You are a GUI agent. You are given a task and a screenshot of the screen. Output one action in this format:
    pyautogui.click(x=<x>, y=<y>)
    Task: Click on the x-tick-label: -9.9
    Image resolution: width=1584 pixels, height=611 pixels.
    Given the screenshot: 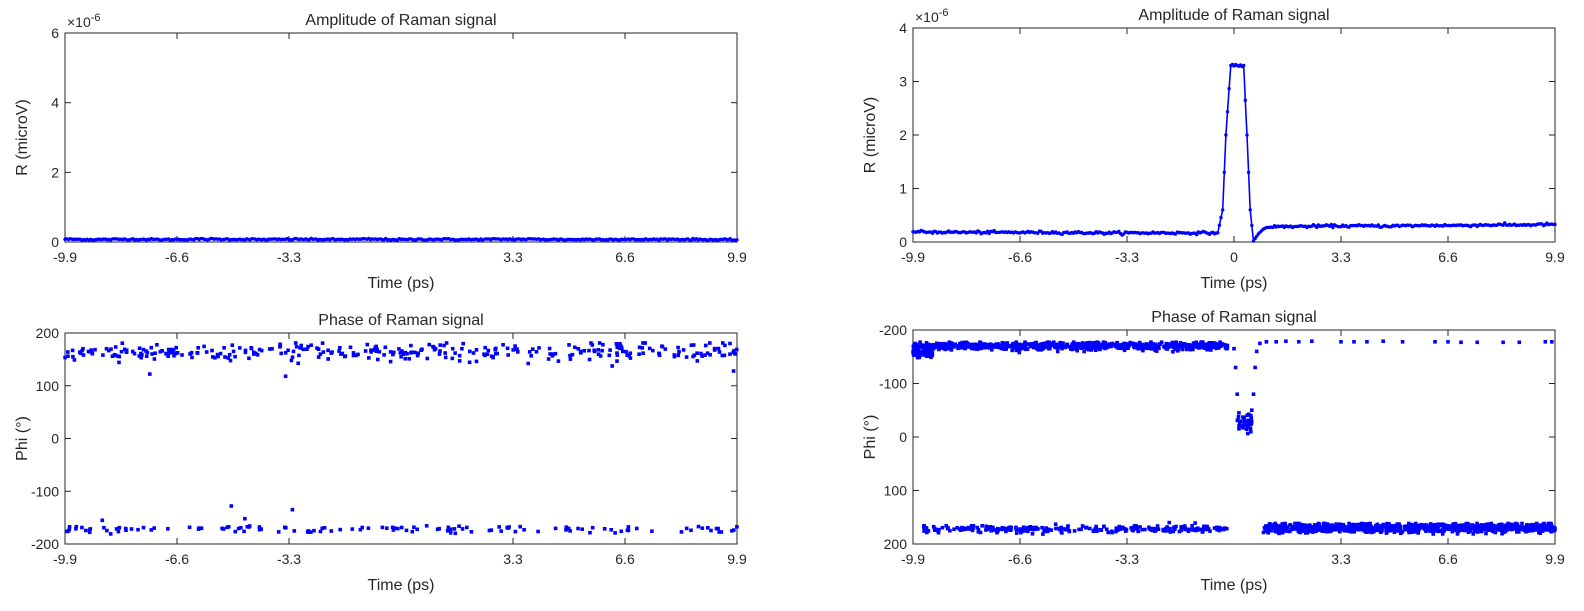 What is the action you would take?
    pyautogui.click(x=913, y=559)
    